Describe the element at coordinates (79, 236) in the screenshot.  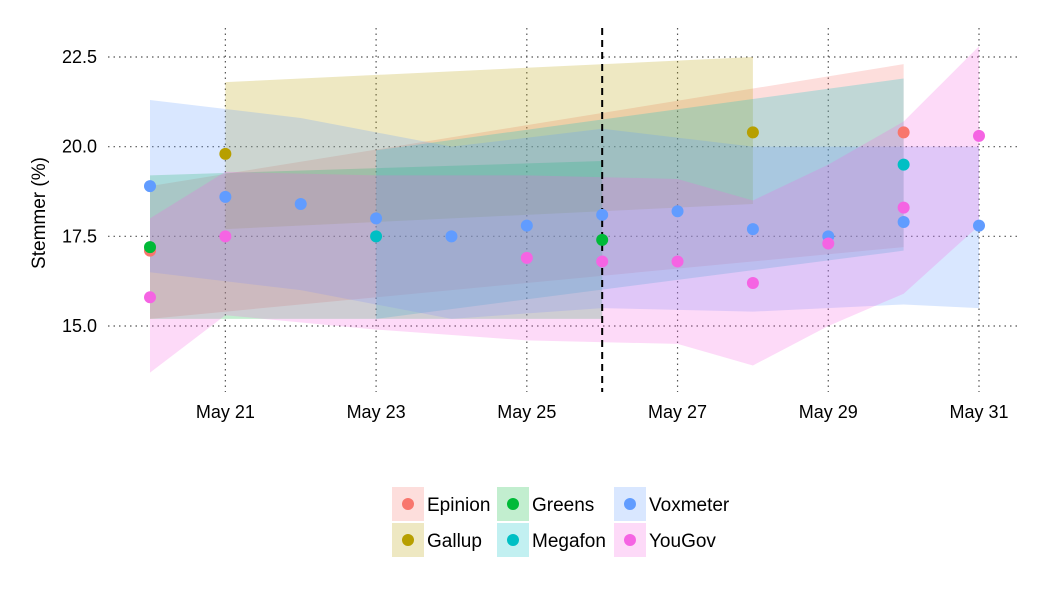
I see `y-tick-label: 17.5` at that location.